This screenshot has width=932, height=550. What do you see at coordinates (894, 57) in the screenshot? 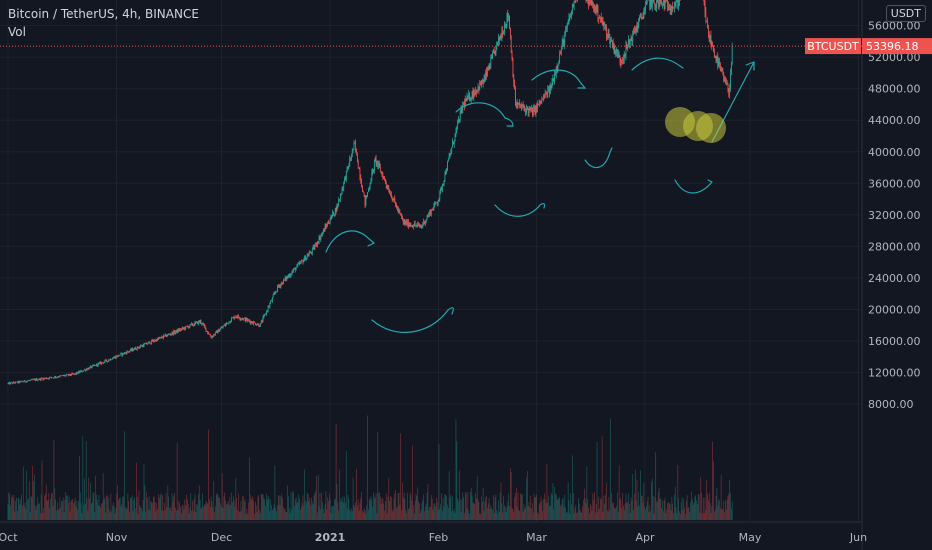
I see `y-tick-label: 52000.00` at bounding box center [894, 57].